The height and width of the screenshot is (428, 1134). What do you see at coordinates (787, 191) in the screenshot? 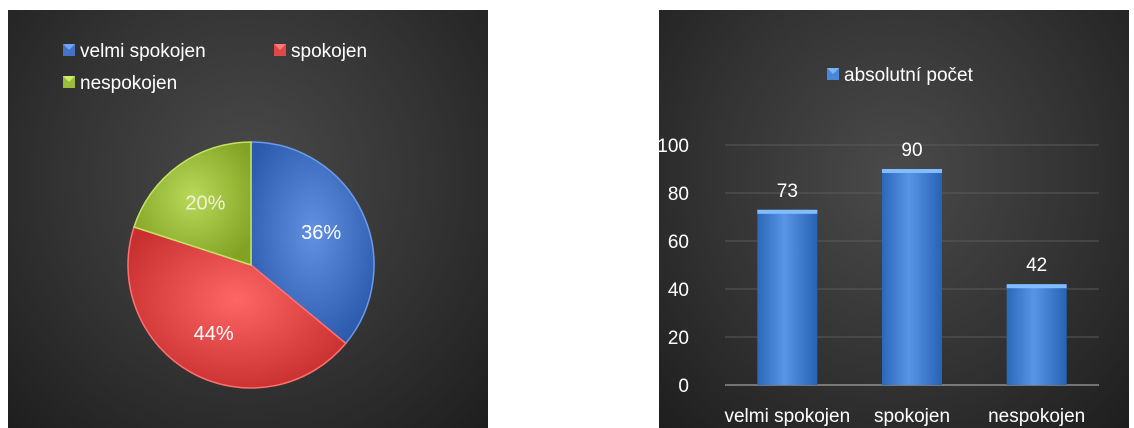
I see `bar-data-label: 73` at bounding box center [787, 191].